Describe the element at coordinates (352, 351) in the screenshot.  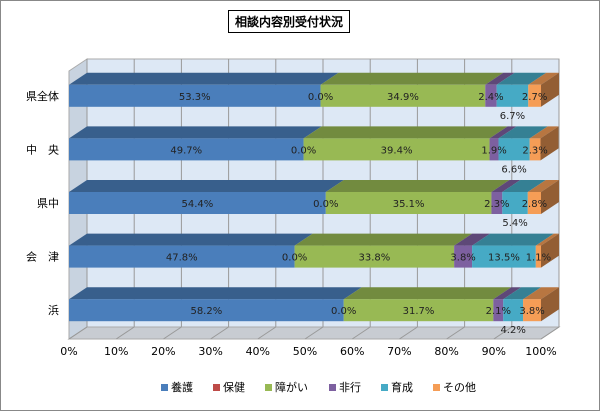
I see `x-tick-label: 60%` at that location.